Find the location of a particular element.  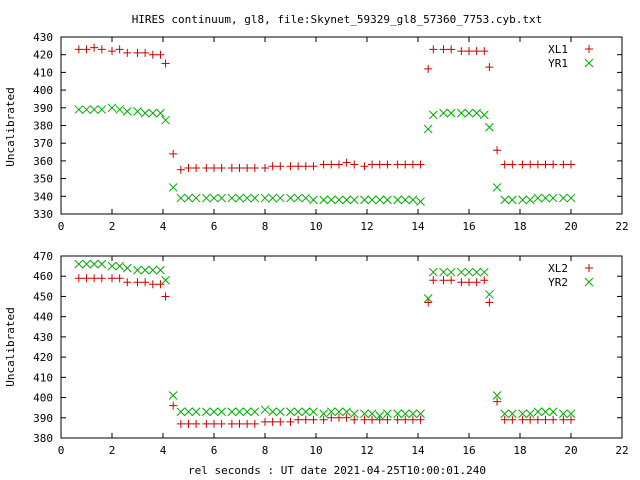

y-tick-label: 390 is located at coordinates (43, 108).